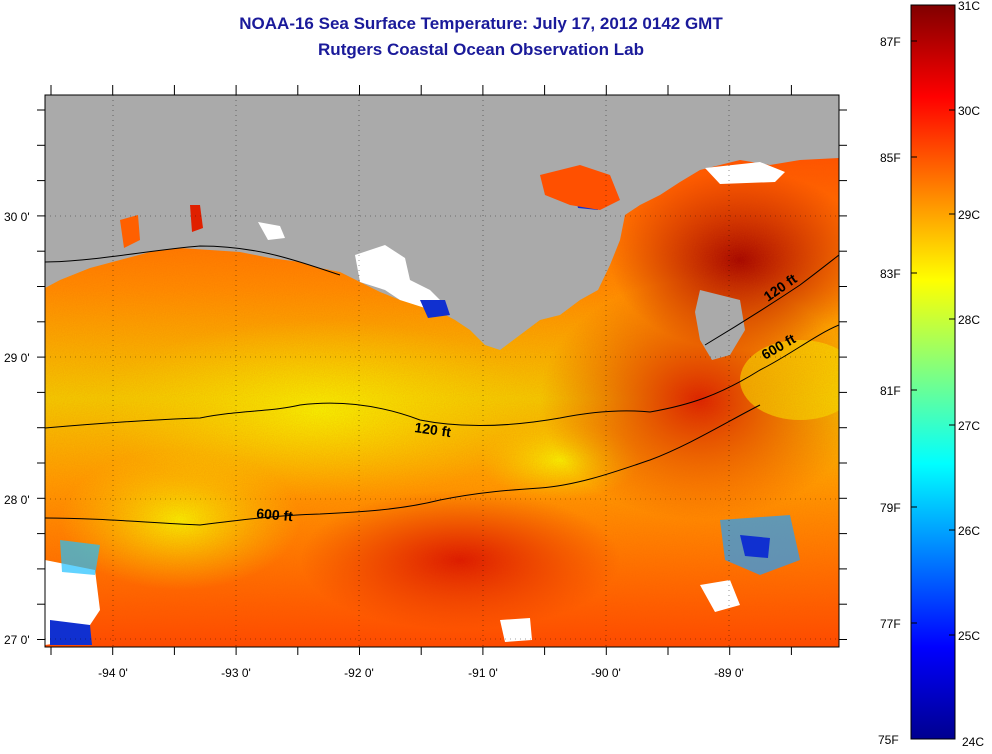  What do you see at coordinates (890, 624) in the screenshot?
I see `colorbar-fahrenheit-label: 77F` at bounding box center [890, 624].